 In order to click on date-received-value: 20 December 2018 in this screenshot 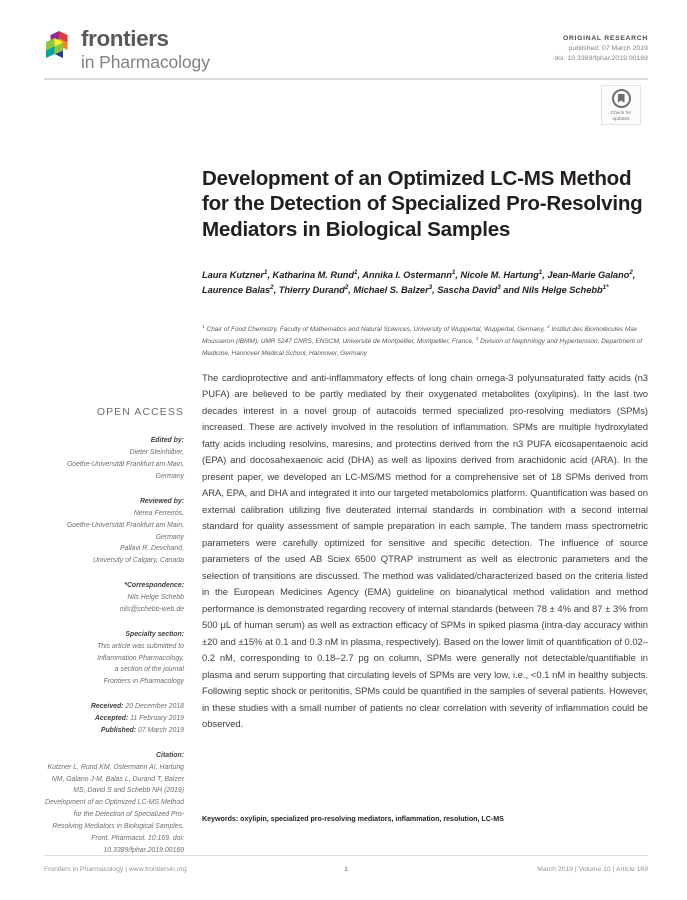, I will do `click(154, 707)`.